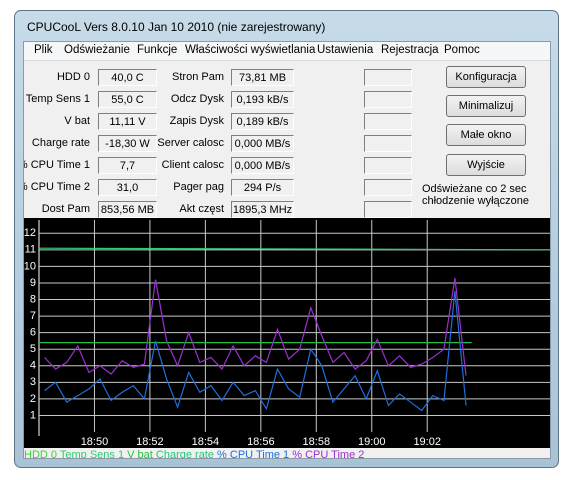 The width and height of the screenshot is (573, 480). Describe the element at coordinates (33, 333) in the screenshot. I see `y-tick-label: 6` at that location.